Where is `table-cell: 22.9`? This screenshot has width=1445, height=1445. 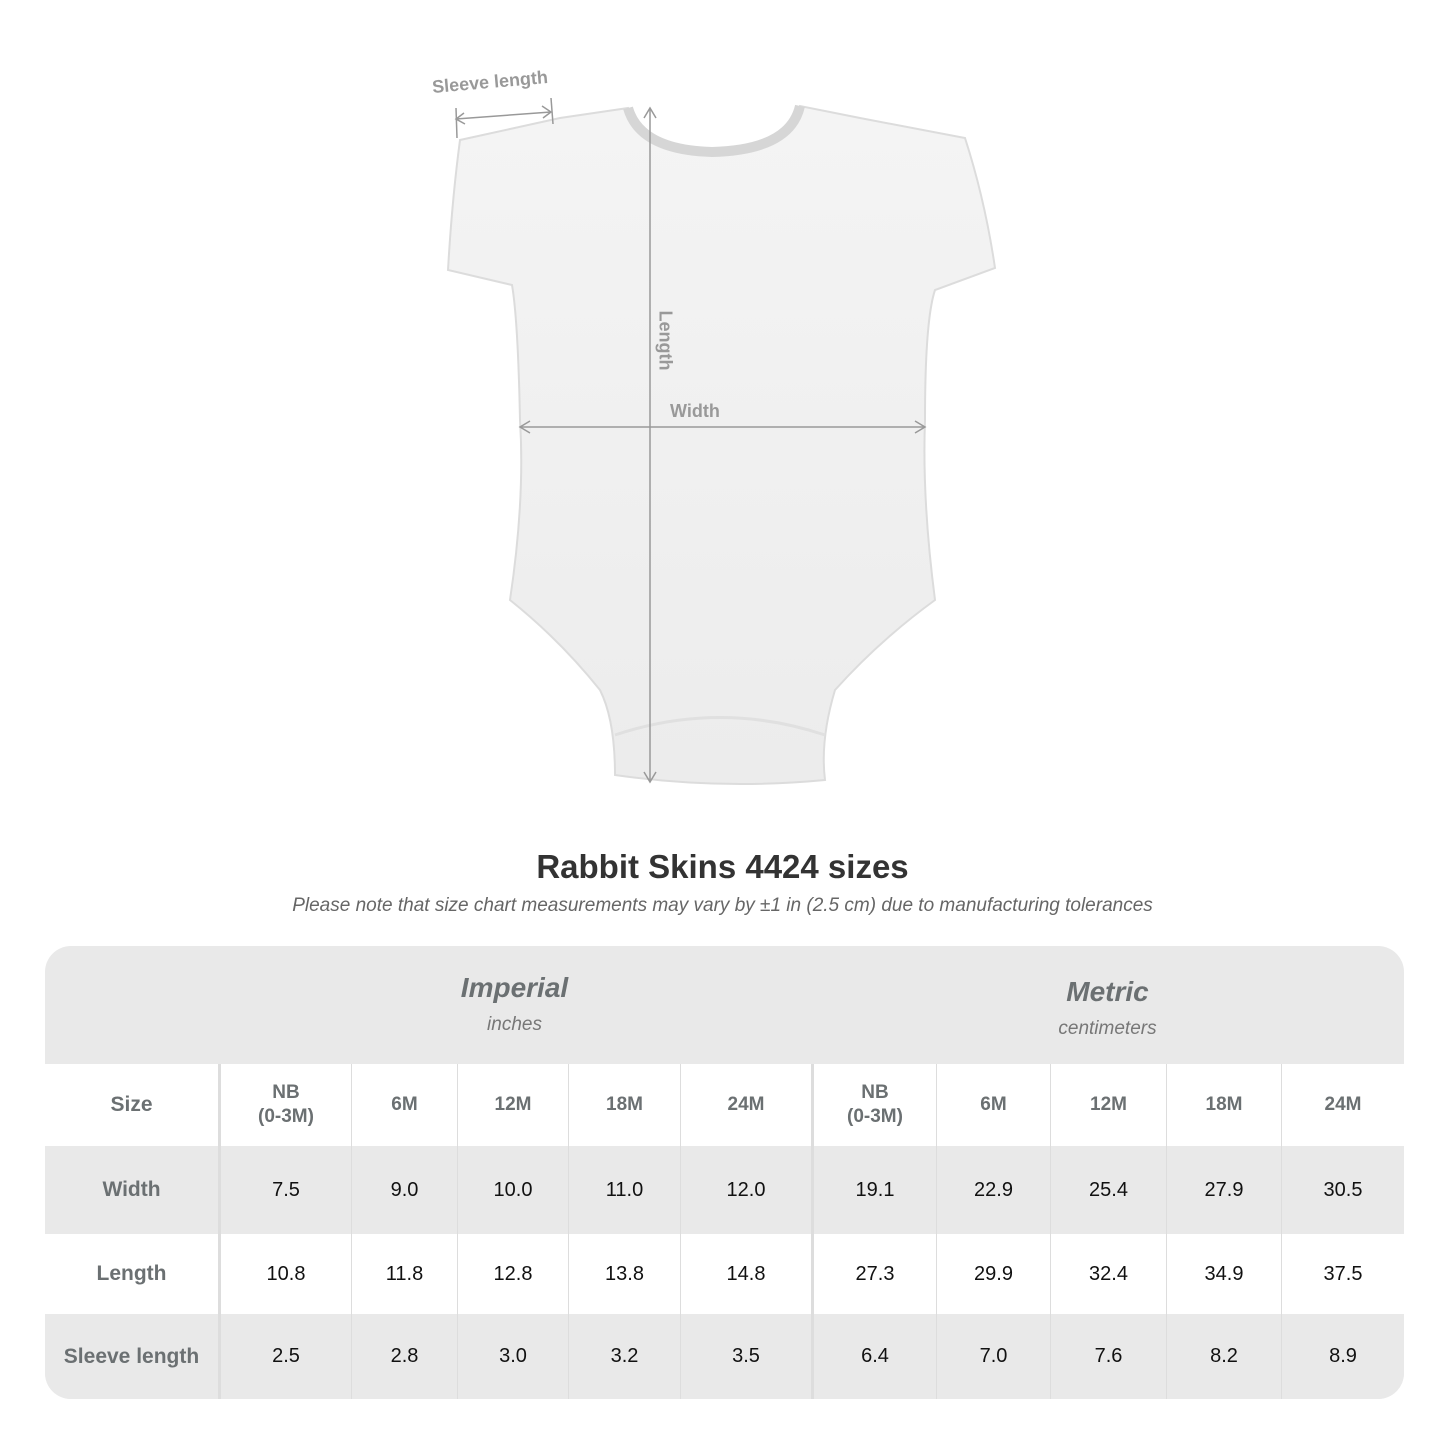
table-cell: 22.9 is located at coordinates (993, 1190).